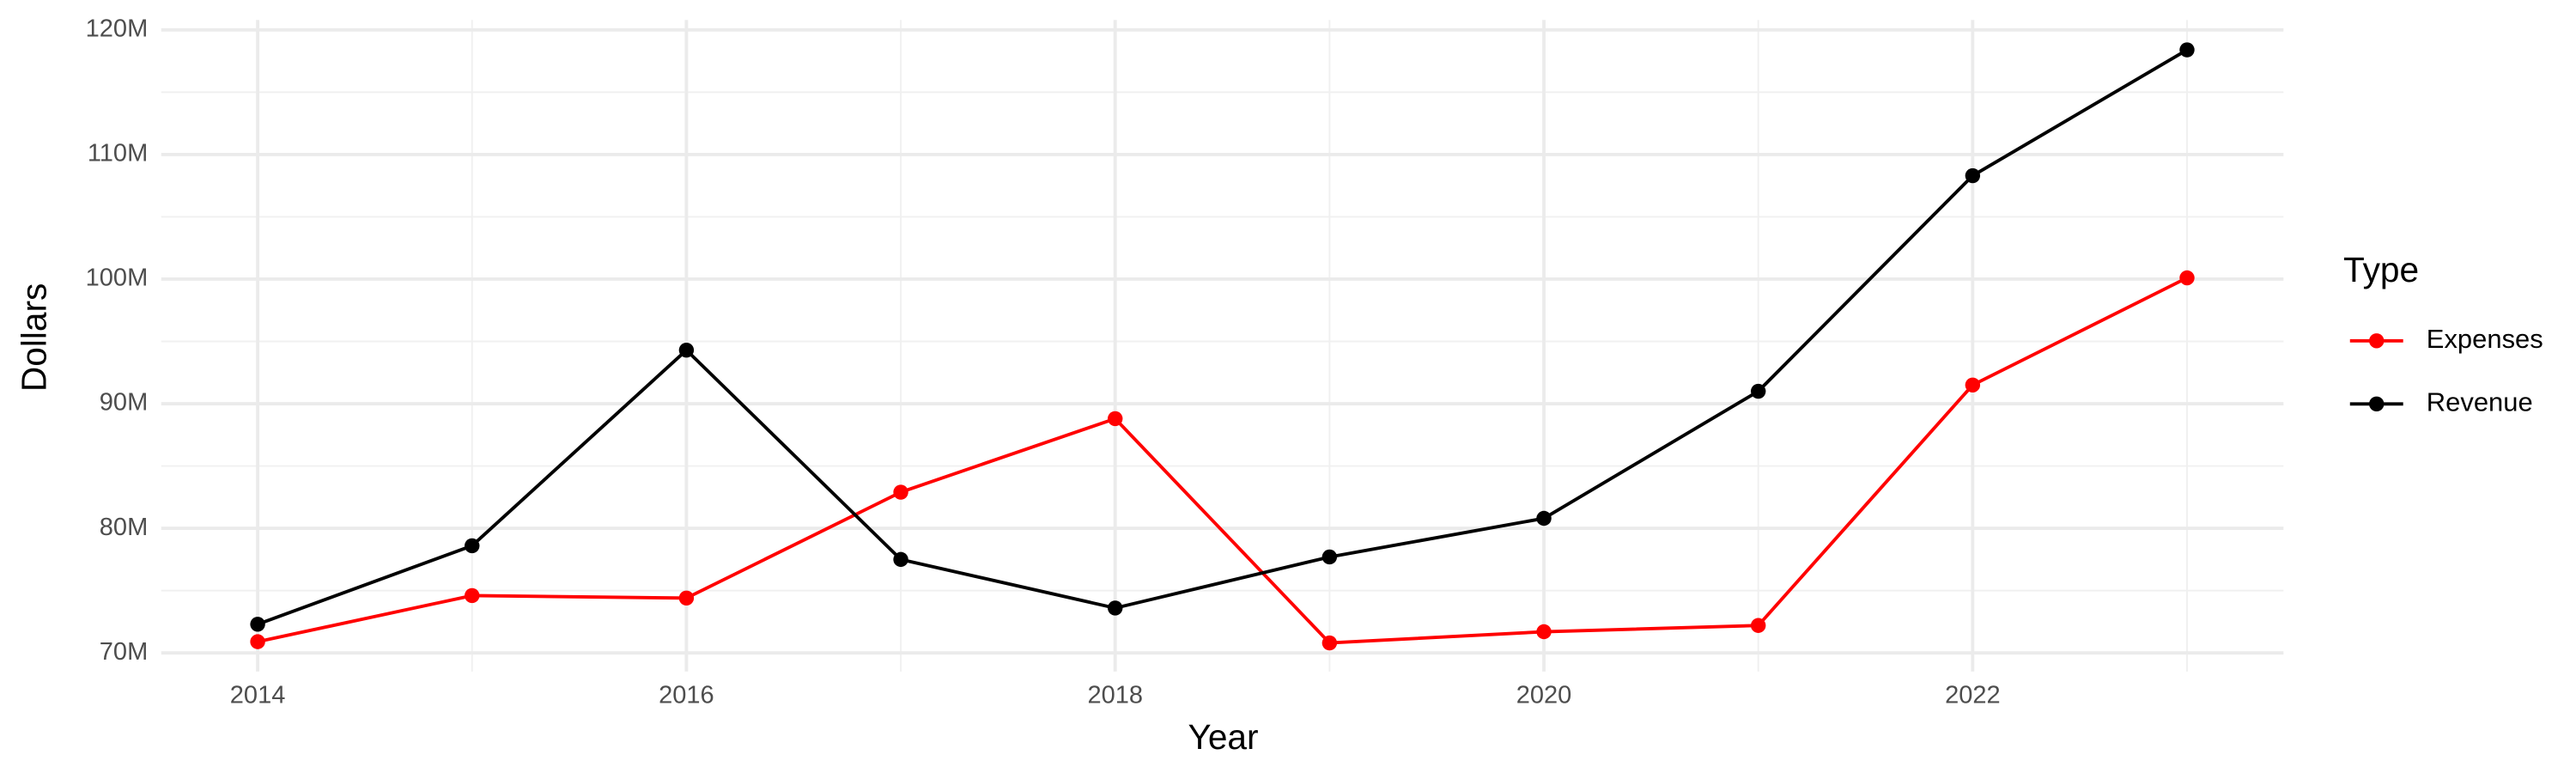 The image size is (2576, 773). Describe the element at coordinates (258, 695) in the screenshot. I see `x-tick-label: 2014` at that location.